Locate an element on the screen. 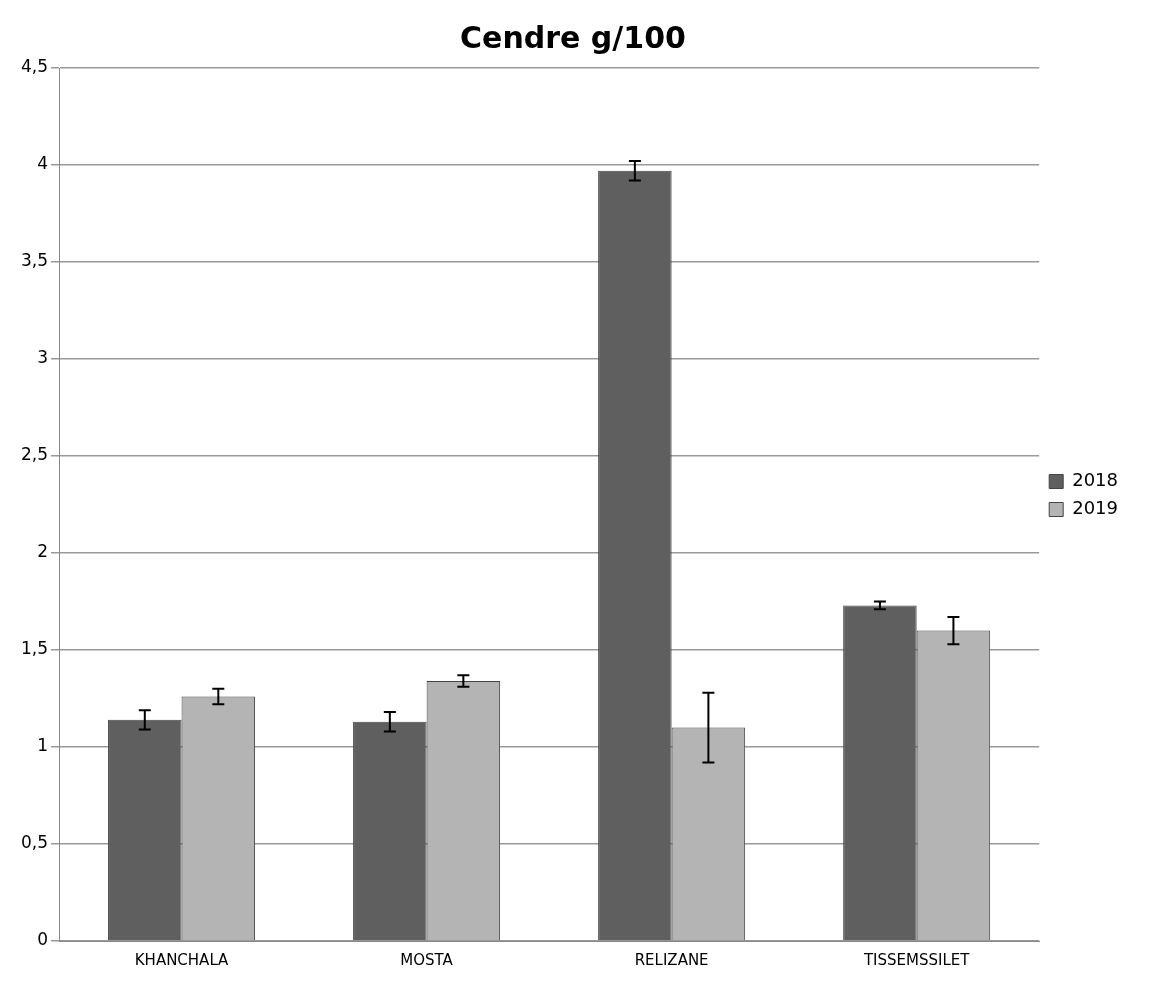 This screenshot has height=999, width=1151. y-tick-label: 2 is located at coordinates (43, 551).